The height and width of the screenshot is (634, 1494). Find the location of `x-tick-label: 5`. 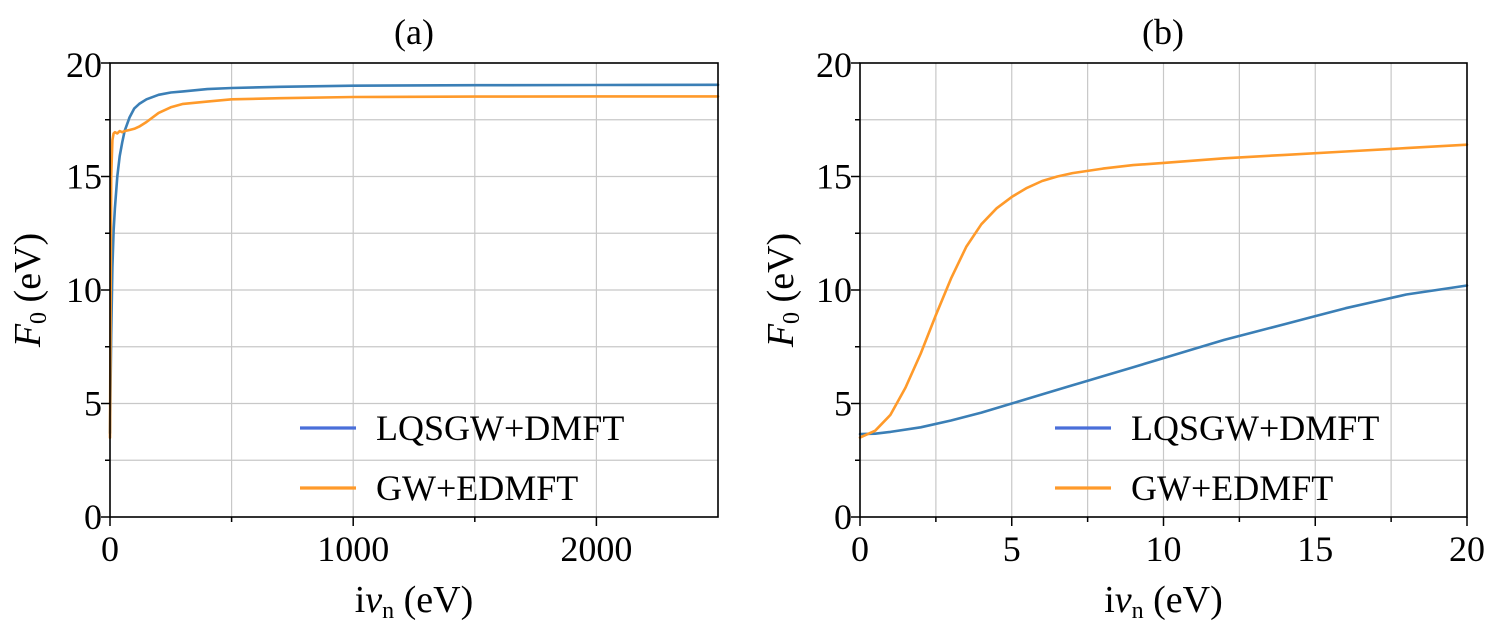

x-tick-label: 5 is located at coordinates (1012, 549).